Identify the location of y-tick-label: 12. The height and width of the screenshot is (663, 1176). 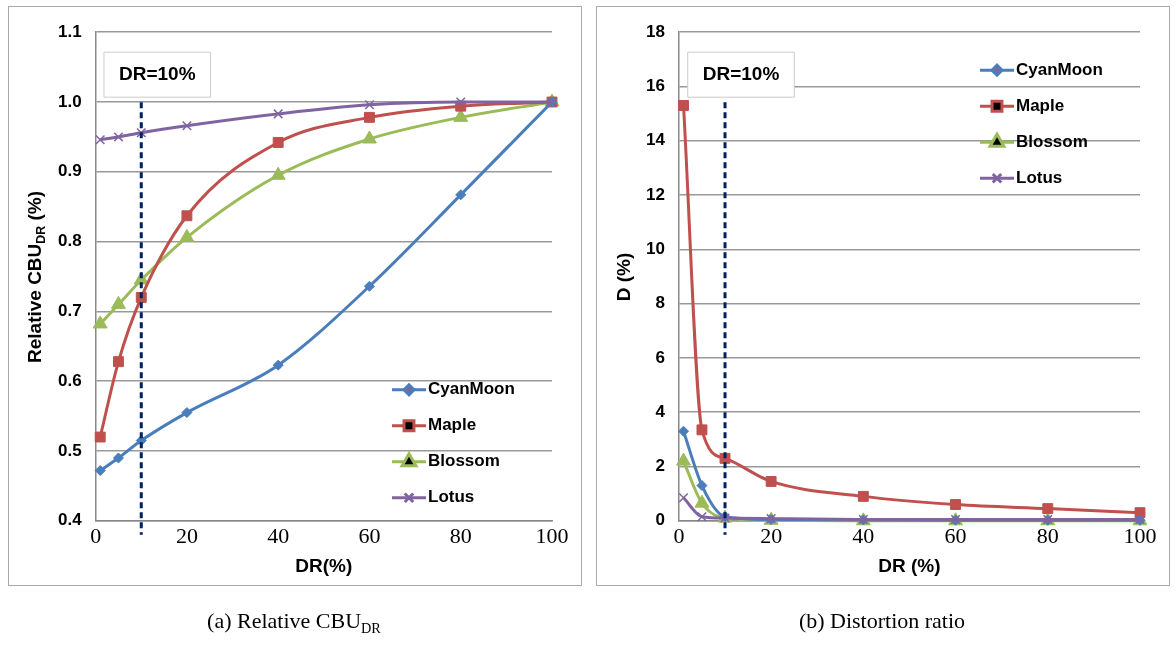
(655, 194).